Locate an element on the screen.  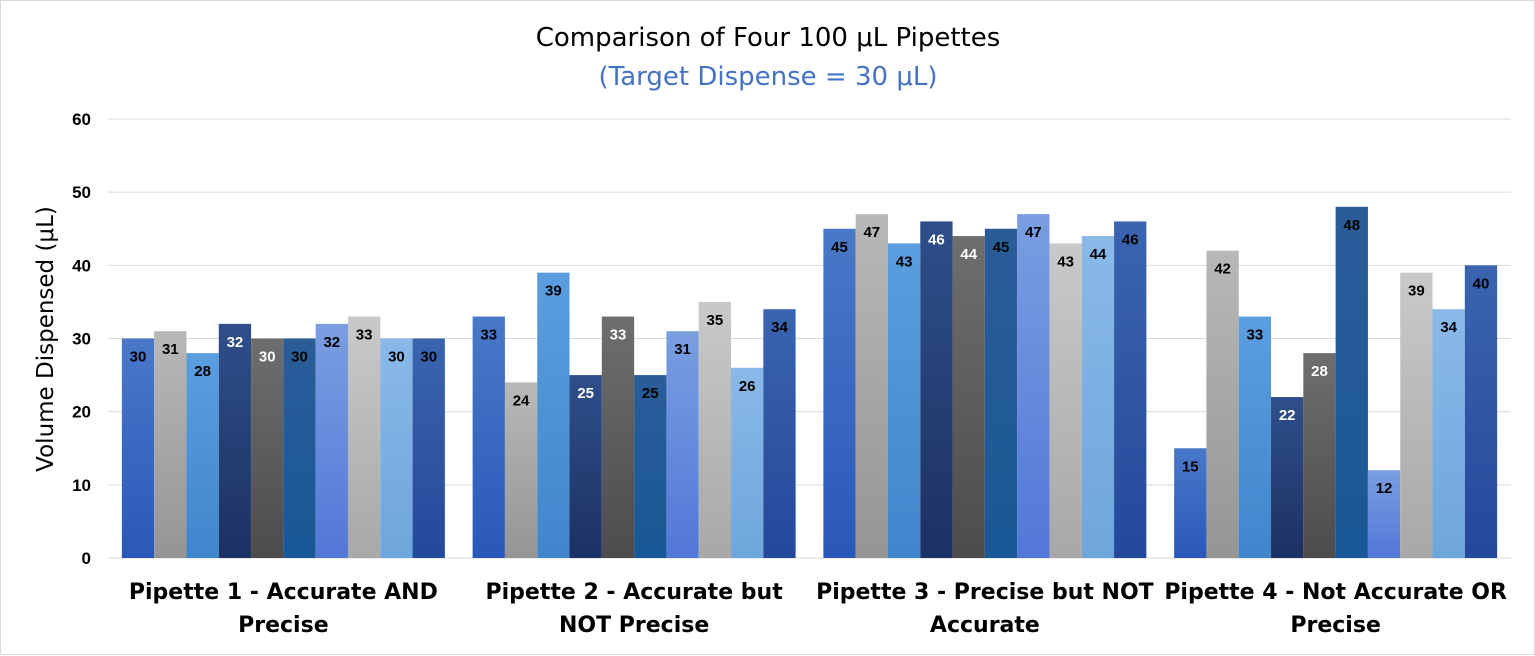
y-axis-label: Volume Dispensed (μL) is located at coordinates (46, 339).